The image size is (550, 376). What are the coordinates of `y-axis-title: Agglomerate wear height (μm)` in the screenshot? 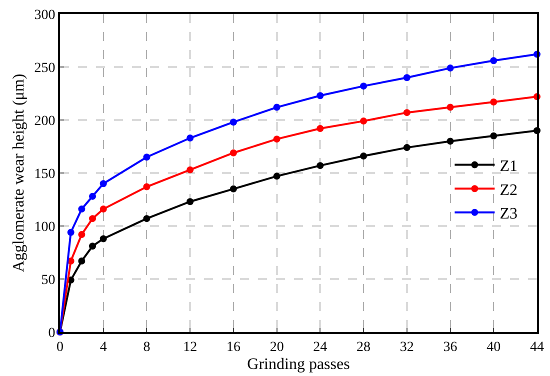 It's located at (19, 173).